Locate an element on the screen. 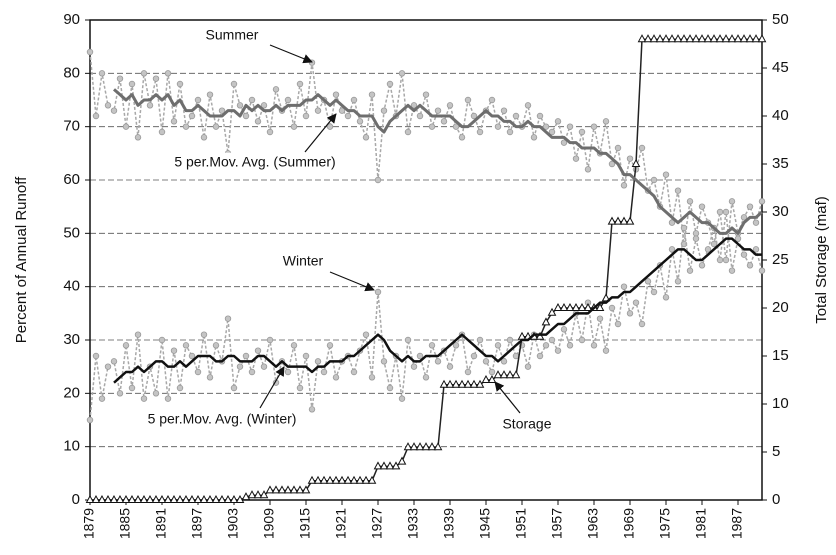 The height and width of the screenshot is (555, 836). x-tick-label: 1897 is located at coordinates (197, 523).